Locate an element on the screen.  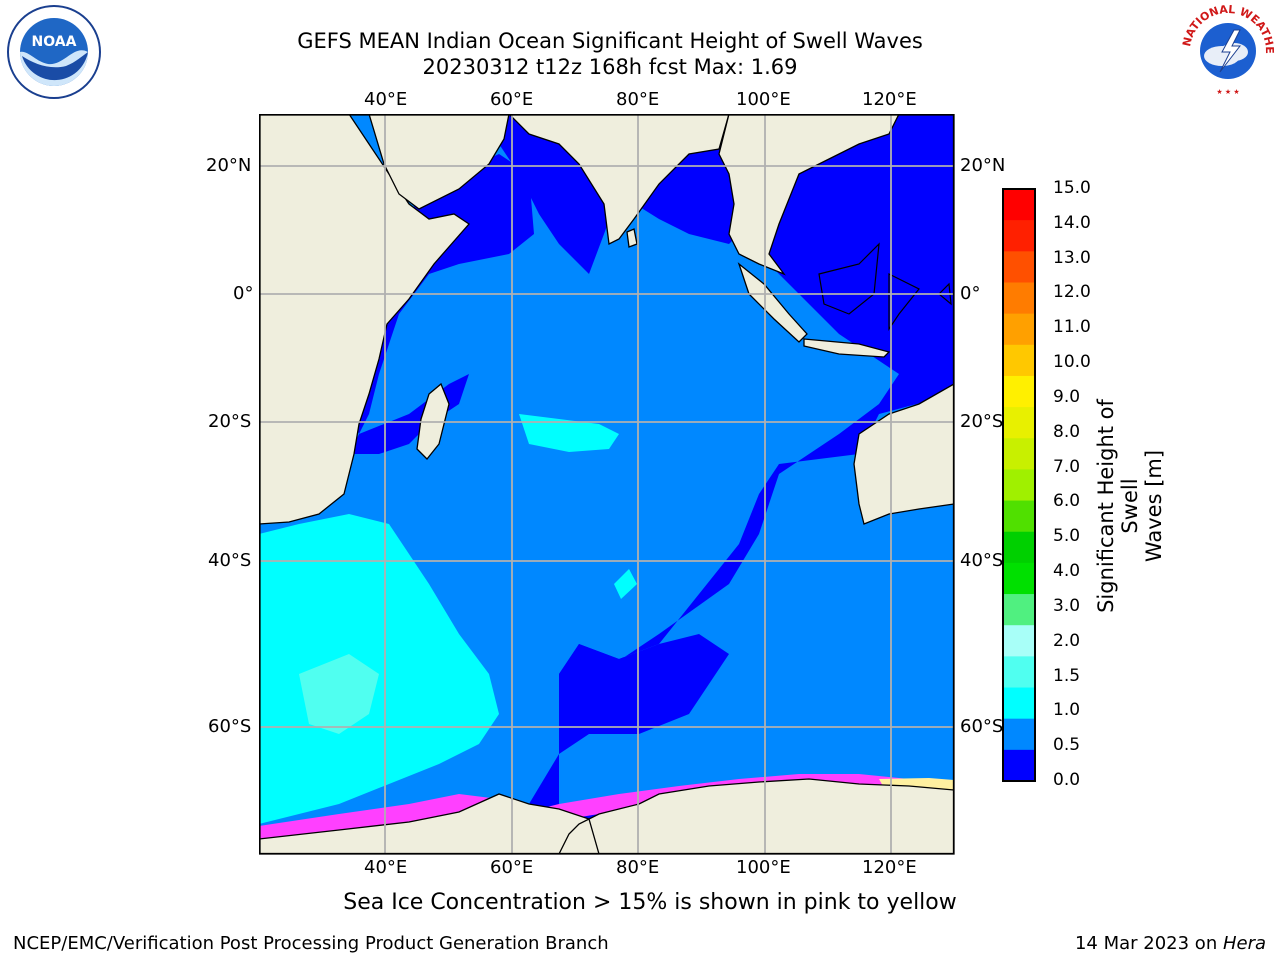
lon-tick-bottom-60e: 60°E is located at coordinates (512, 867).